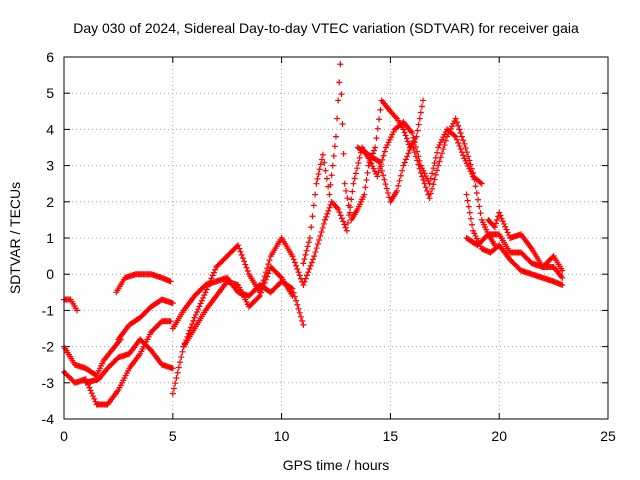 Image resolution: width=640 pixels, height=480 pixels. Describe the element at coordinates (145, 319) in the screenshot. I see `series-track-f` at that location.